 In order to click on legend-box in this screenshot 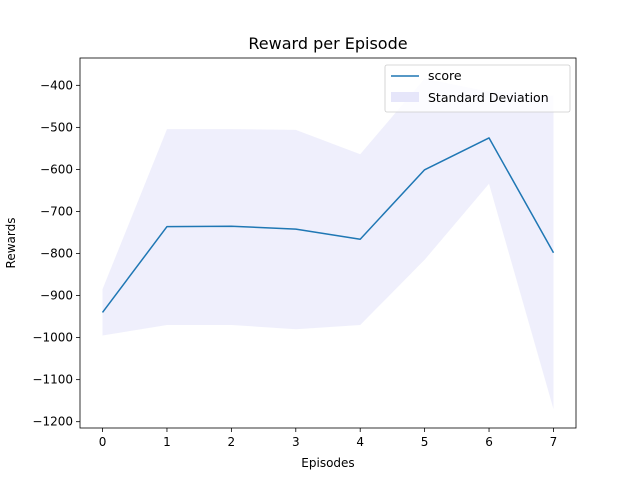, I will do `click(477, 88)`.